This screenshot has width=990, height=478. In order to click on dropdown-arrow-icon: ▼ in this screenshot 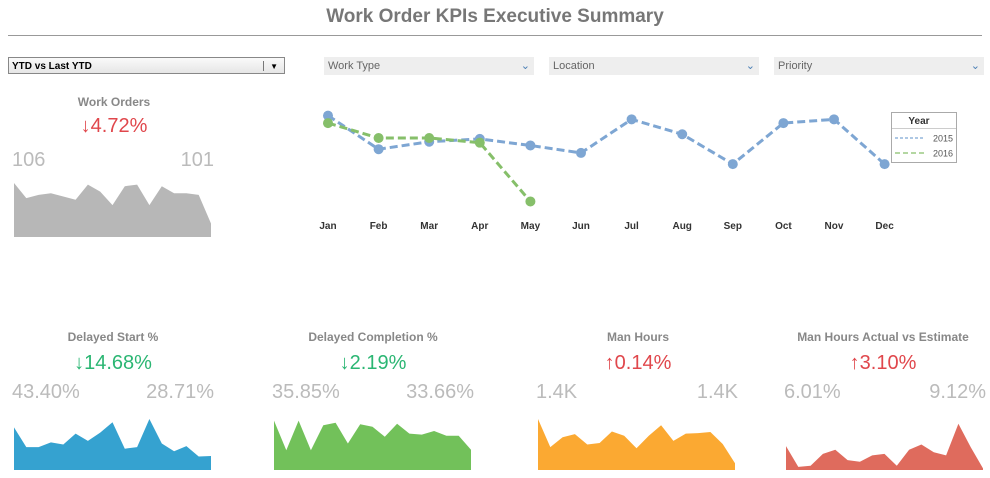, I will do `click(274, 66)`.